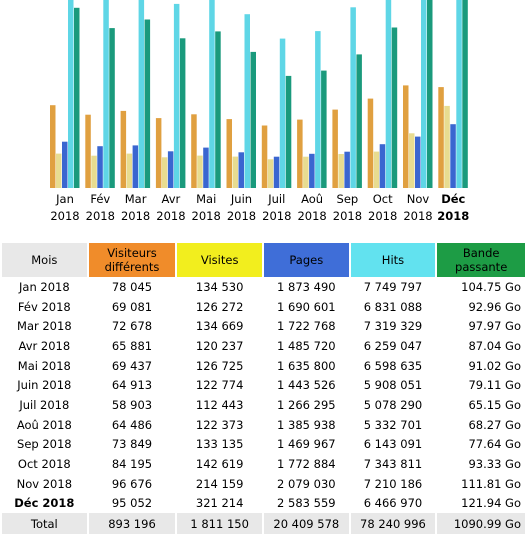 This screenshot has width=527, height=549. I want to click on cell-visitors: 73 849, so click(132, 444).